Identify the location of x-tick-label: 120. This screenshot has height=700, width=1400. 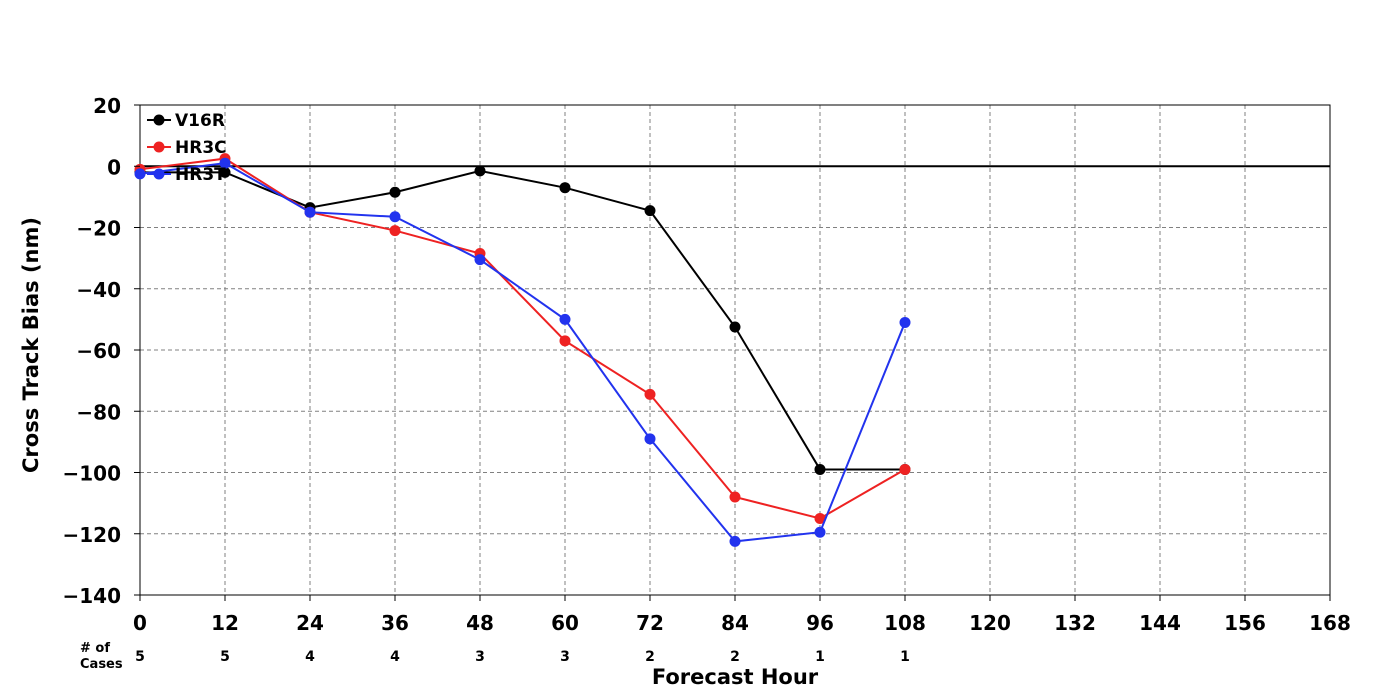
(990, 623).